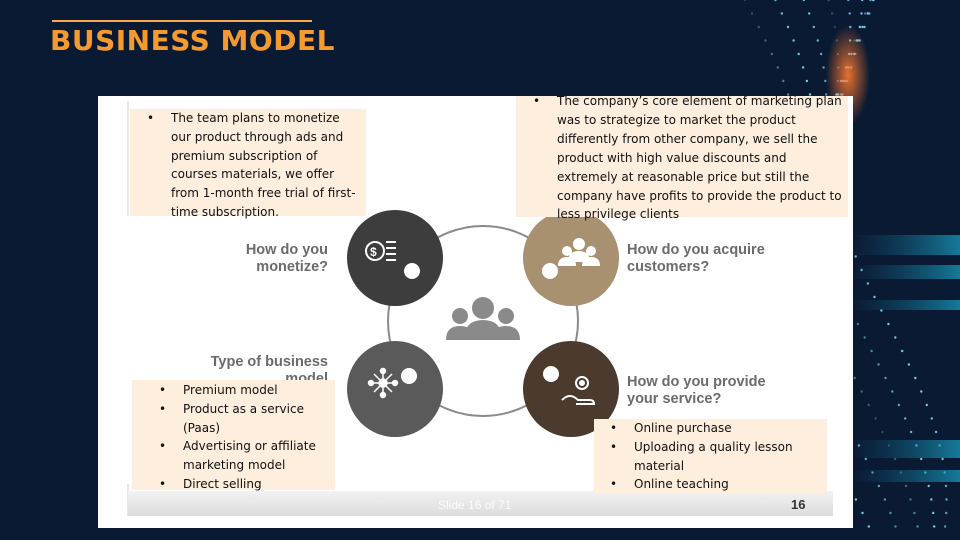 Image resolution: width=960 pixels, height=540 pixels. Describe the element at coordinates (286, 258) in the screenshot. I see `question-monetize: How do you monetize?` at that location.